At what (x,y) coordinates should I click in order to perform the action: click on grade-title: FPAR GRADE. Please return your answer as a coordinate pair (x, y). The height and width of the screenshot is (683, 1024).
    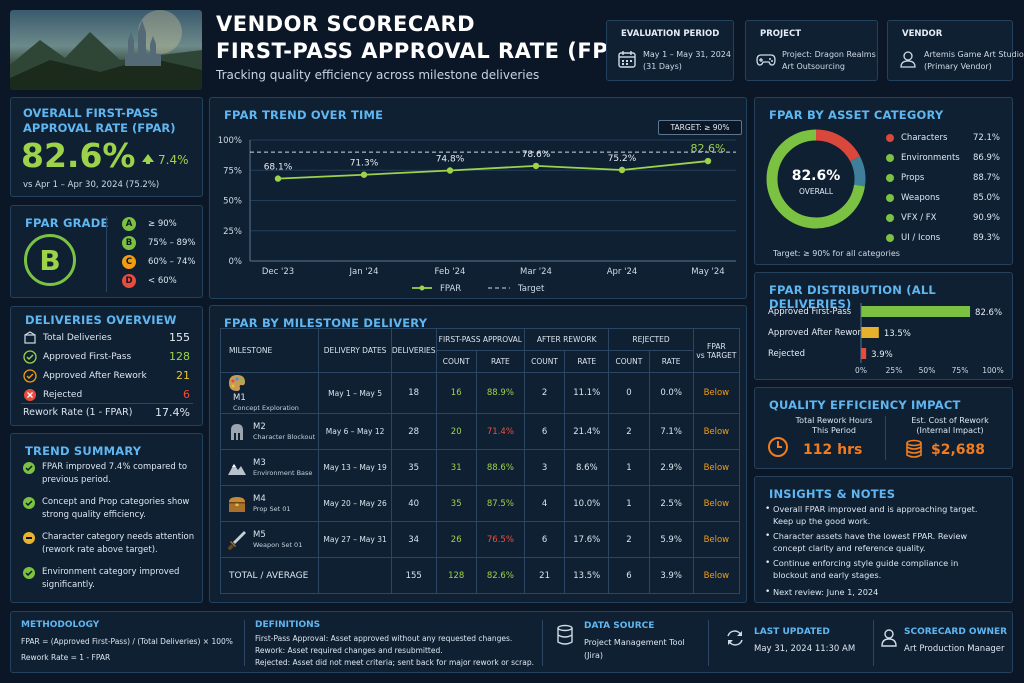
    Looking at the image, I should click on (67, 223).